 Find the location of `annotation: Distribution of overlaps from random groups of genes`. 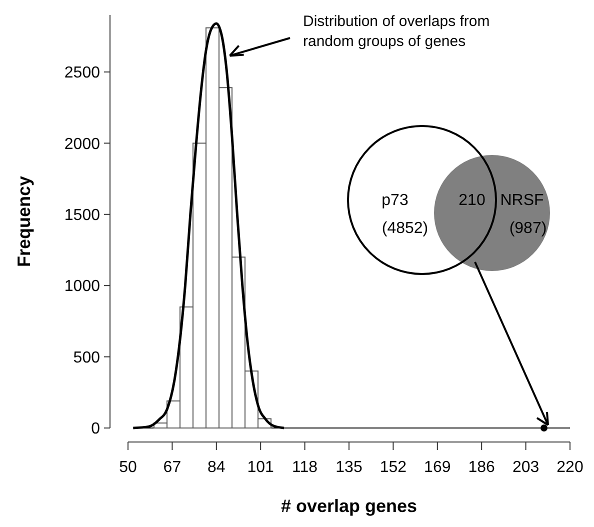

annotation: Distribution of overlaps from random groups of genes is located at coordinates (396, 31).